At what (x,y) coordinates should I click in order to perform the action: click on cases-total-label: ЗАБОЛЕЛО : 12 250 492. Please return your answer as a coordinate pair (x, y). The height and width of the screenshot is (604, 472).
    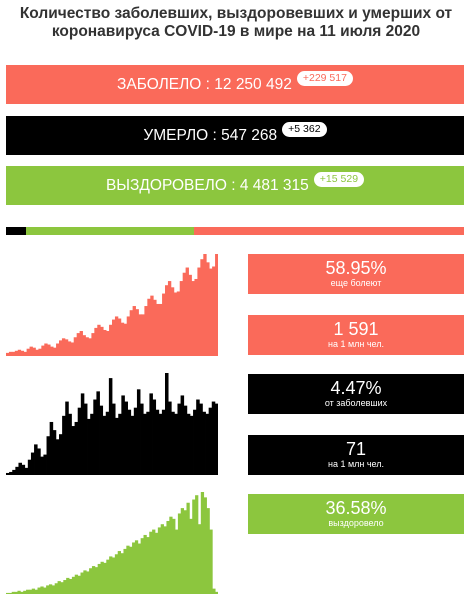
    Looking at the image, I should click on (204, 84).